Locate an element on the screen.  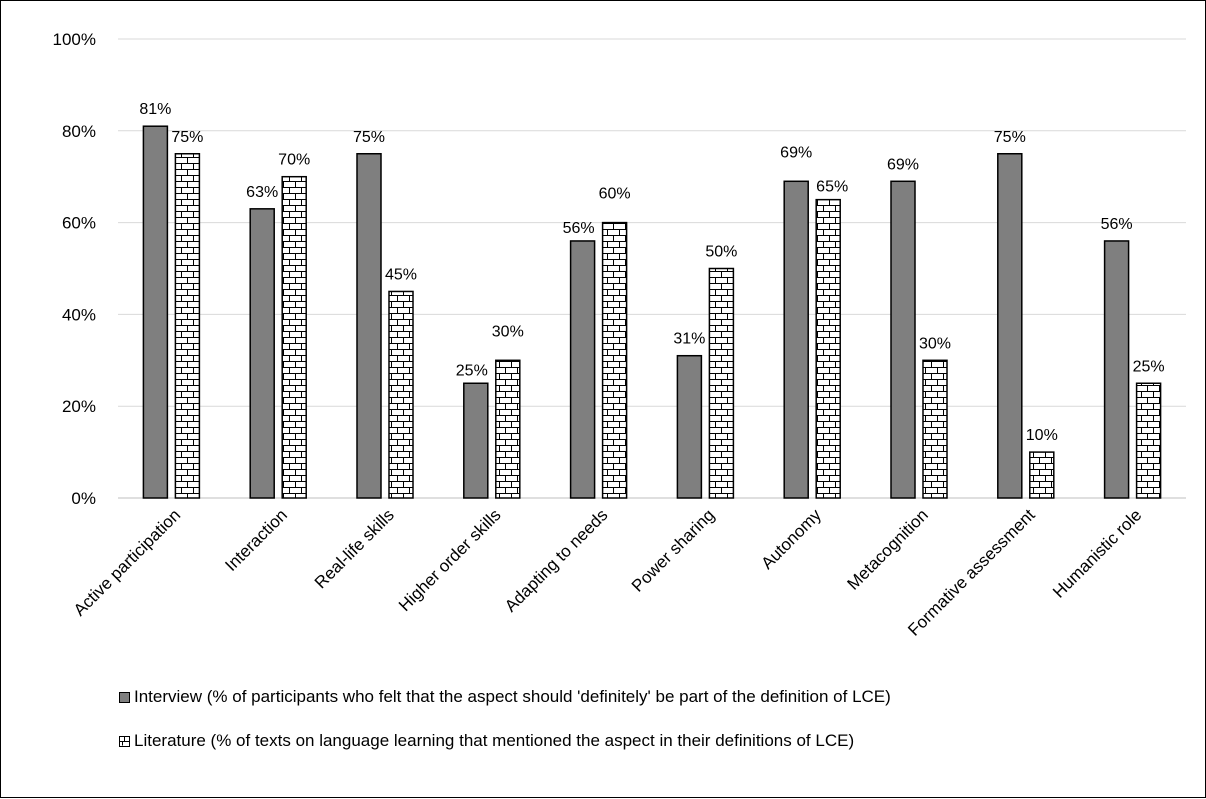
x-tick-label: Interaction is located at coordinates (256, 540).